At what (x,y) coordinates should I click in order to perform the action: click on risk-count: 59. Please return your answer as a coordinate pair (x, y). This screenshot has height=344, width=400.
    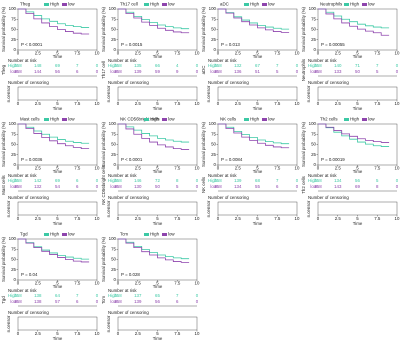
    Looking at the image, I should click on (157, 71).